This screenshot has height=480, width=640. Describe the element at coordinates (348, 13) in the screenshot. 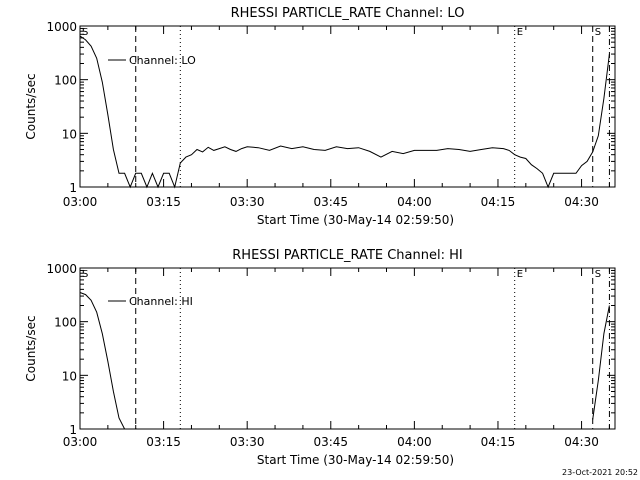

I see `chart-title: RHESSI PARTICLE_RATE Channel: LO` at that location.